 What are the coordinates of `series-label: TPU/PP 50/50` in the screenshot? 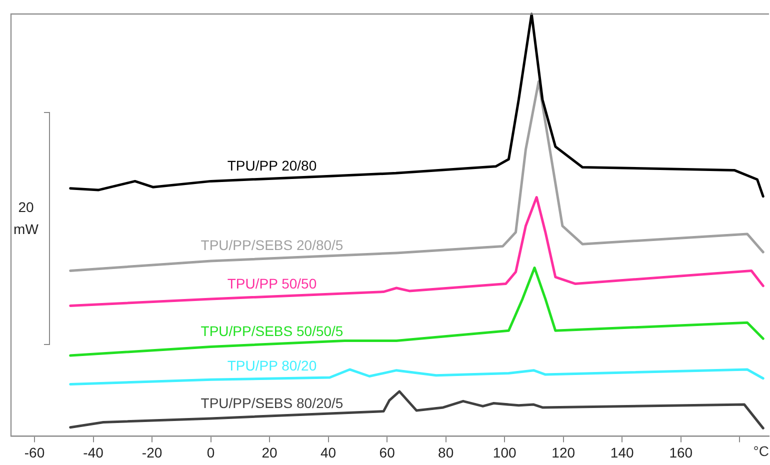 It's located at (272, 283).